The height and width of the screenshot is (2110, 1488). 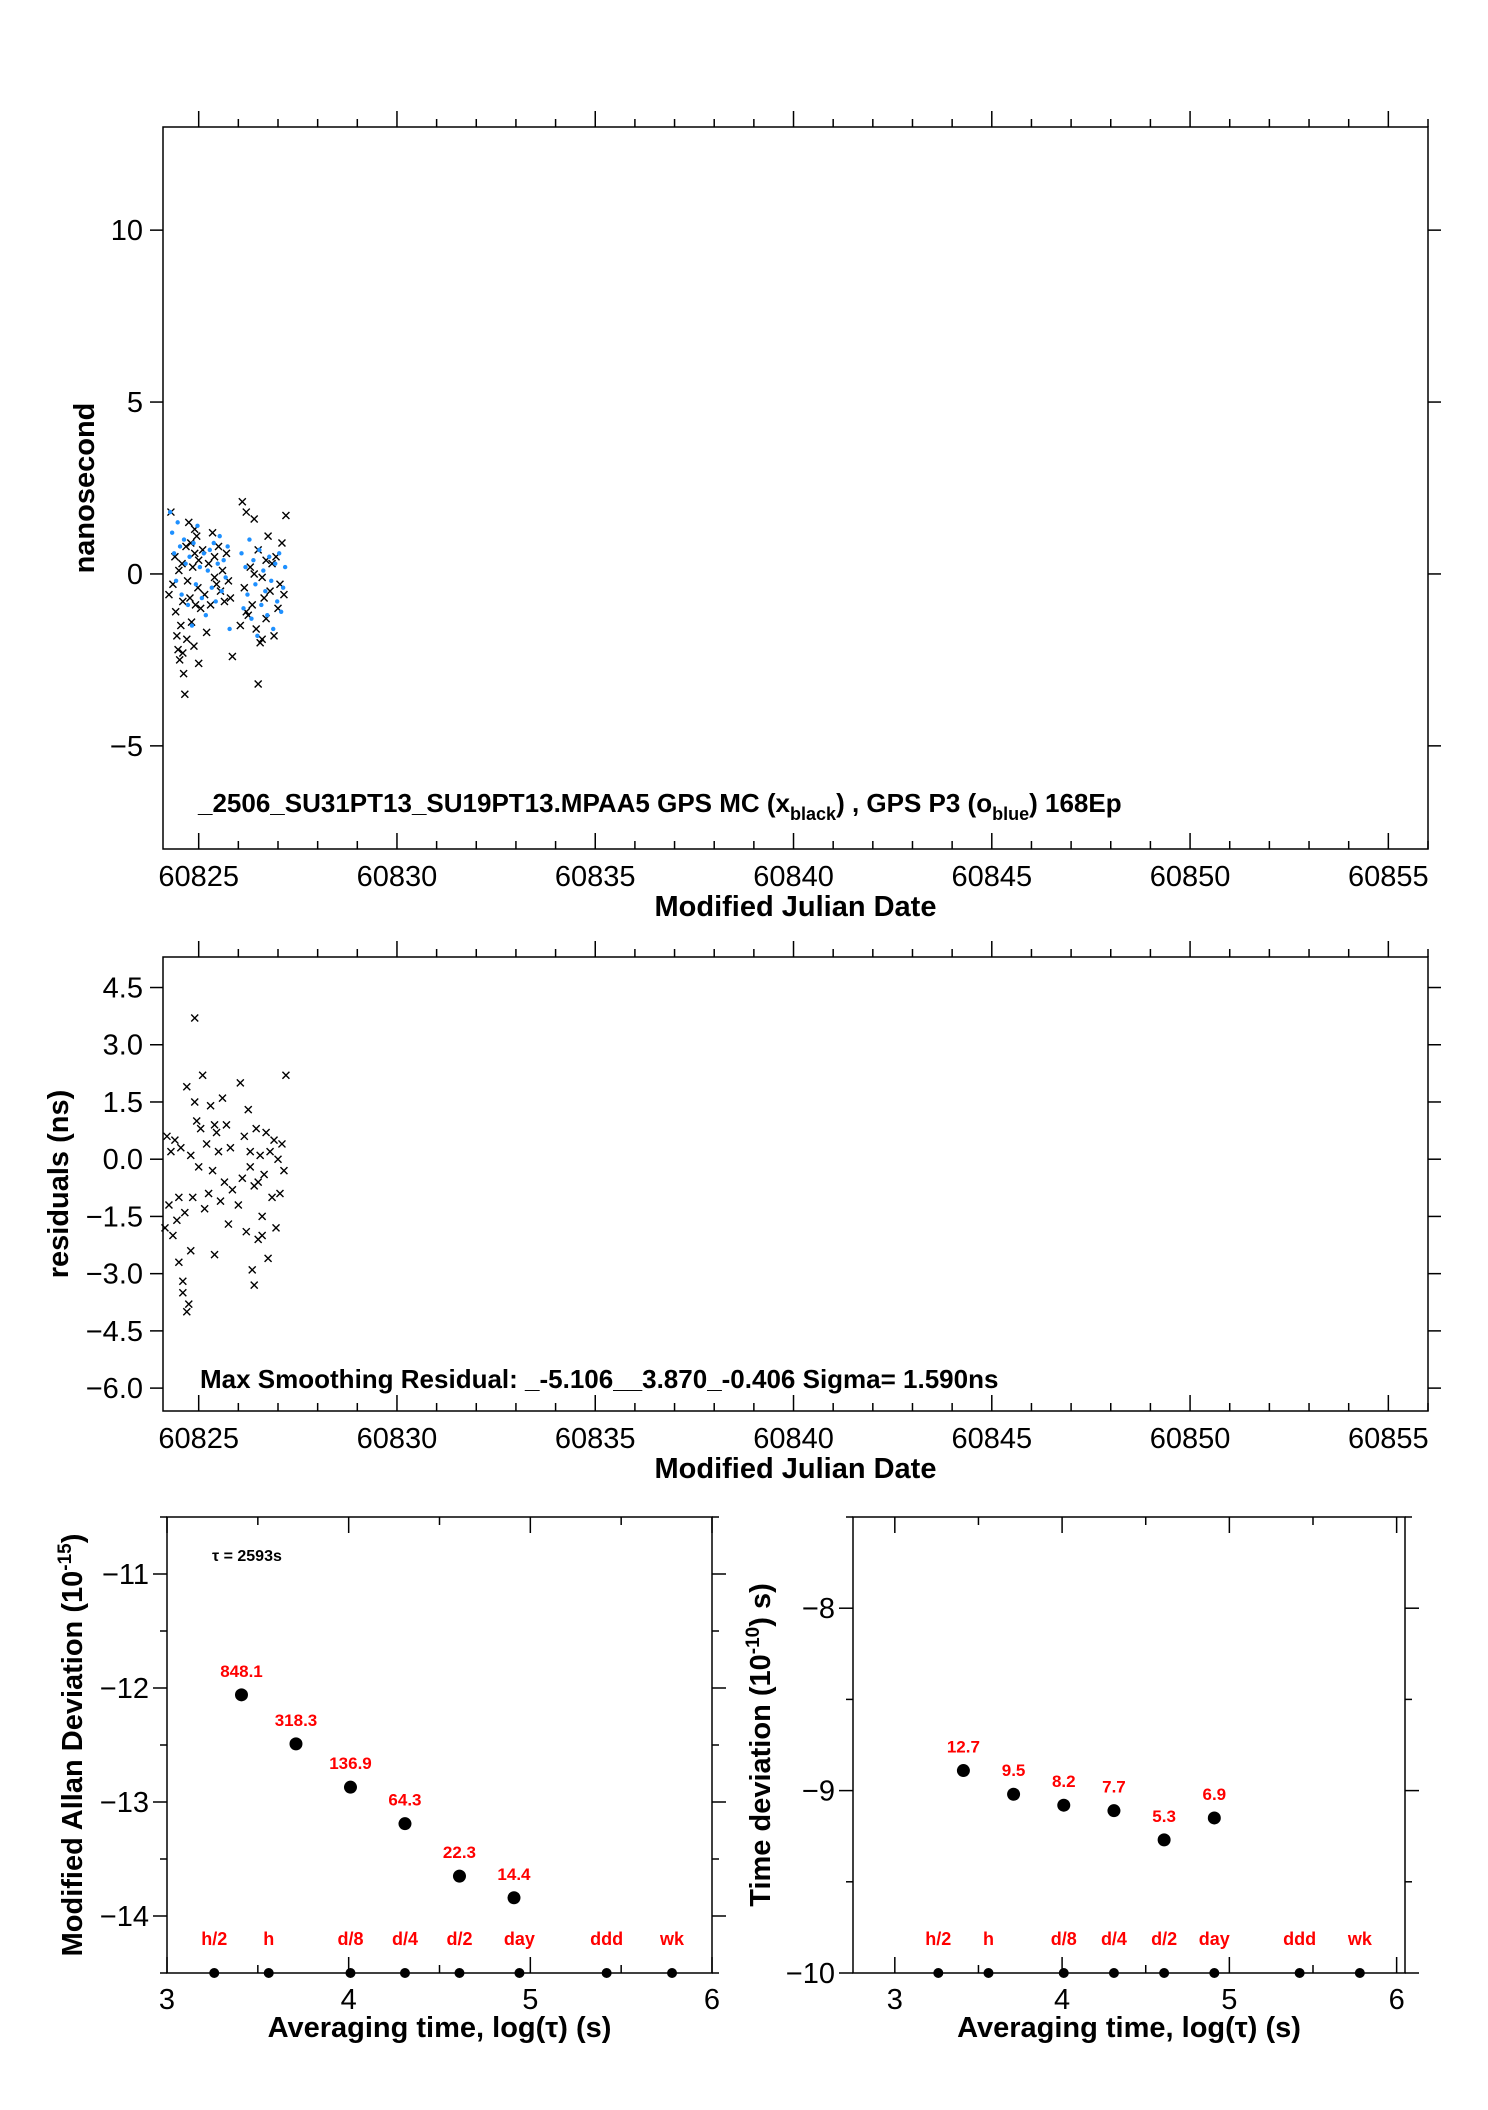 What do you see at coordinates (519, 1939) in the screenshot?
I see `tau-marker-label: day` at bounding box center [519, 1939].